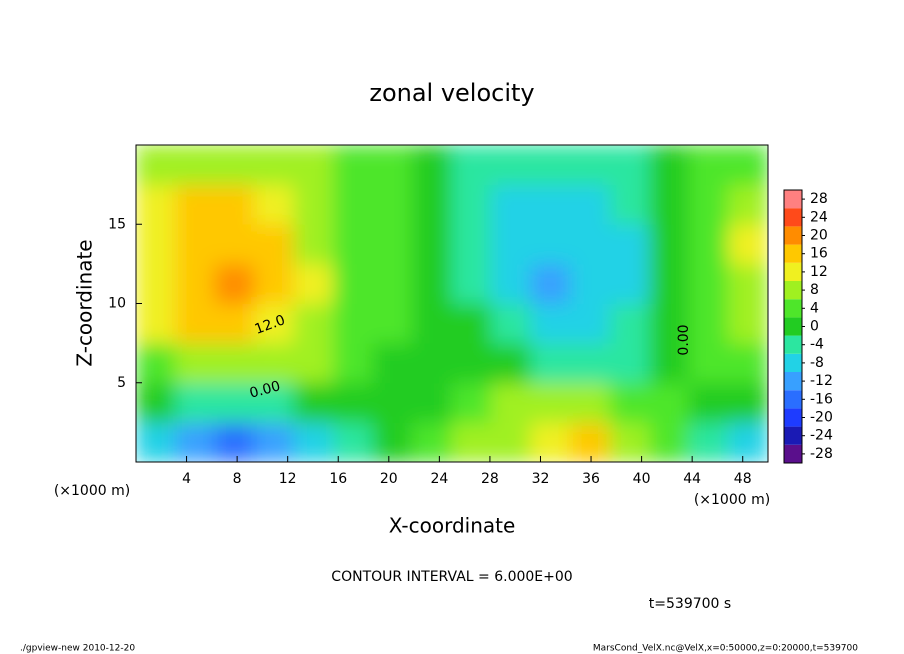 The width and height of the screenshot is (904, 654). I want to click on time-label: t=539700 s, so click(690, 604).